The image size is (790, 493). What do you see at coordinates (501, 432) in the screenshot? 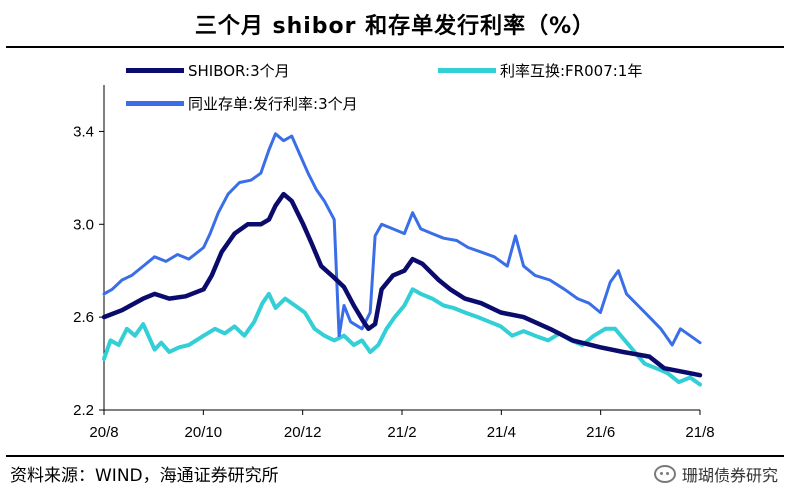
I see `x-tick-label: 21/4` at bounding box center [501, 432].